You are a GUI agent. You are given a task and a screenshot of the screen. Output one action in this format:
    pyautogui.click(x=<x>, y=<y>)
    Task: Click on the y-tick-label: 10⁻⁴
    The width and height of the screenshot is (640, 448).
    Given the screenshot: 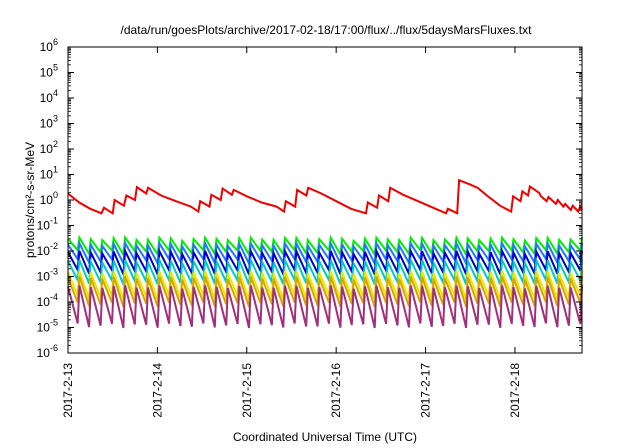 What is the action you would take?
    pyautogui.click(x=47, y=300)
    